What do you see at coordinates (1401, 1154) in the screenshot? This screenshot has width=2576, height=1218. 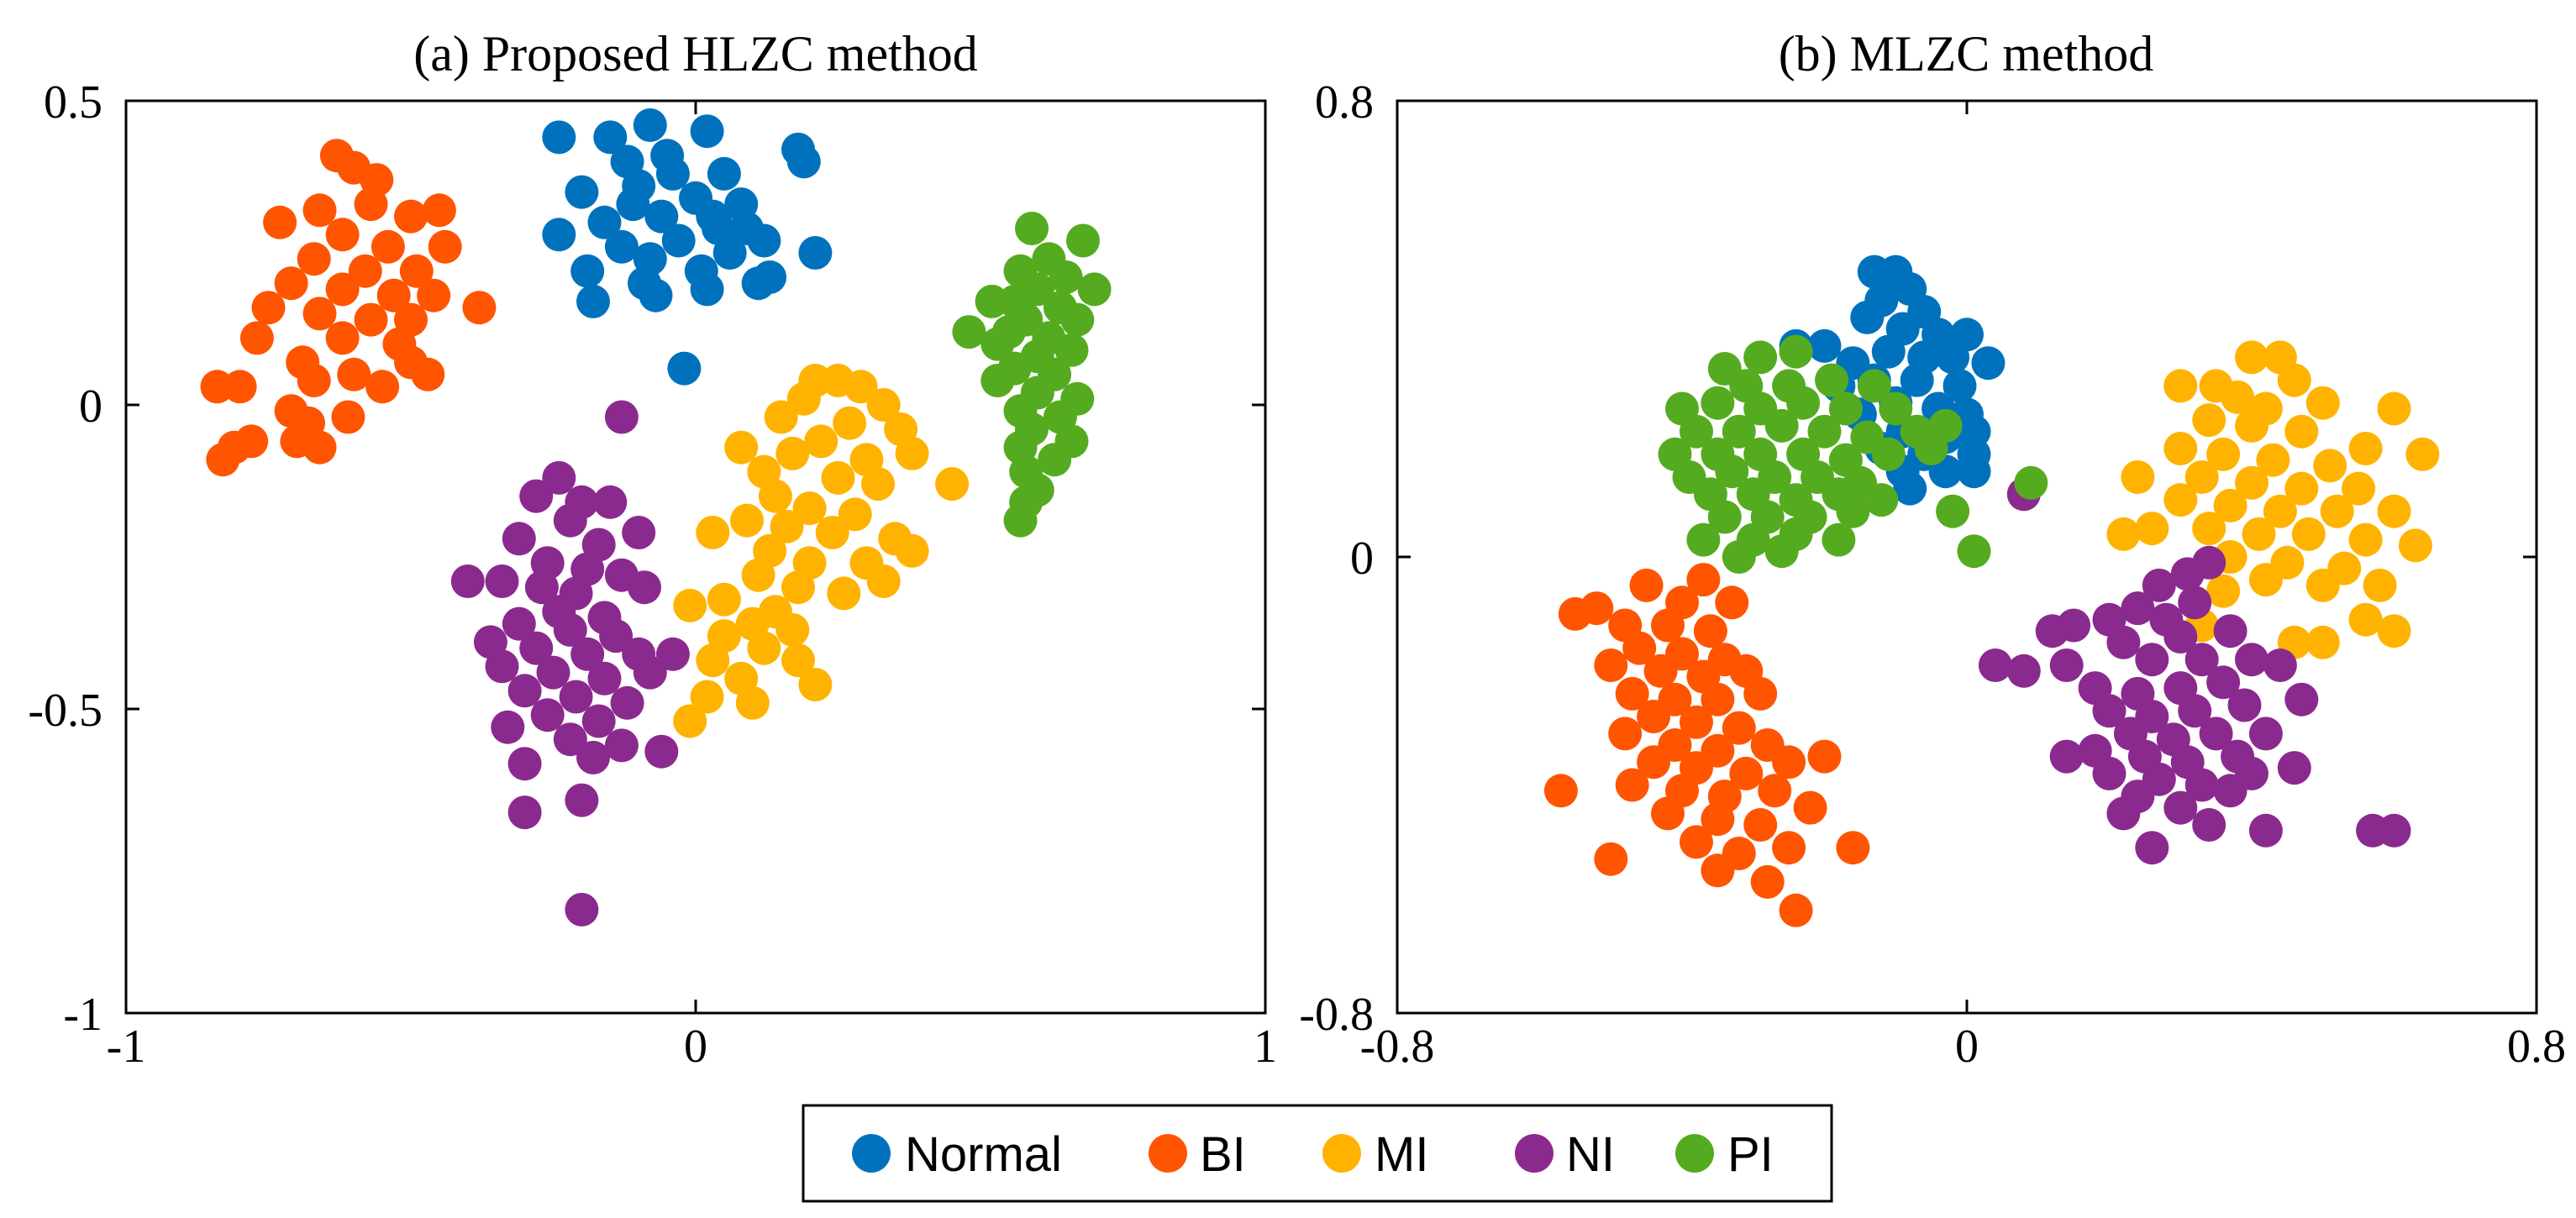 I see `legend-label-mi: MI` at bounding box center [1401, 1154].